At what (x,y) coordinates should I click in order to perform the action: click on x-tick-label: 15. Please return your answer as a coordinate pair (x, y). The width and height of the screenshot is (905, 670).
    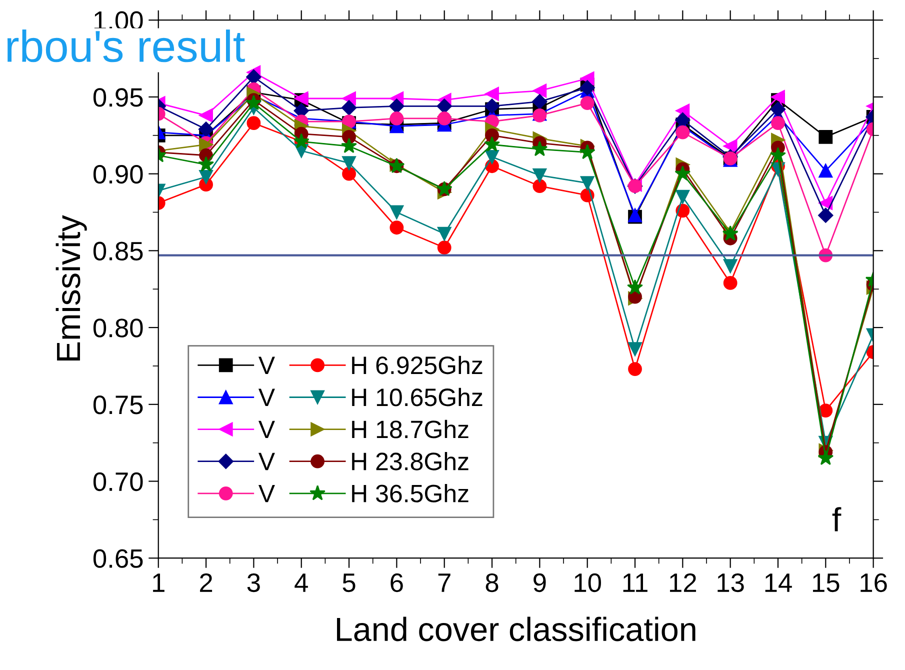
    Looking at the image, I should click on (826, 583).